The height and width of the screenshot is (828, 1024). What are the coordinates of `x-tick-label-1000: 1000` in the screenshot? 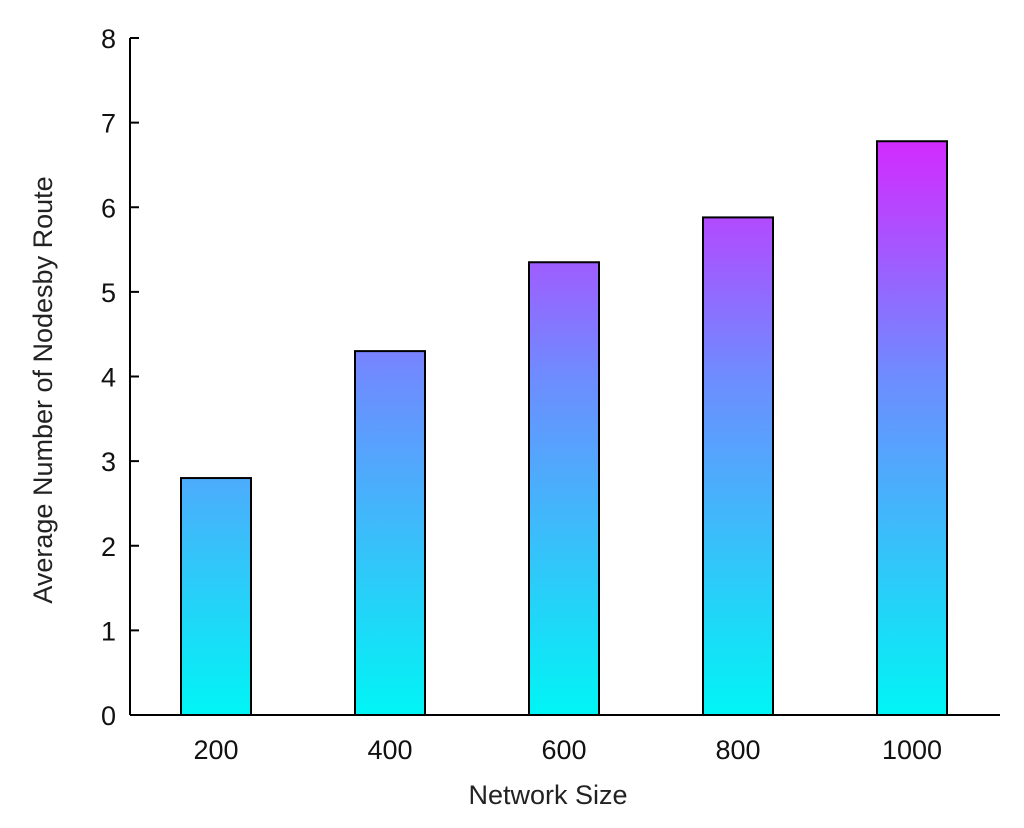 It's located at (912, 750).